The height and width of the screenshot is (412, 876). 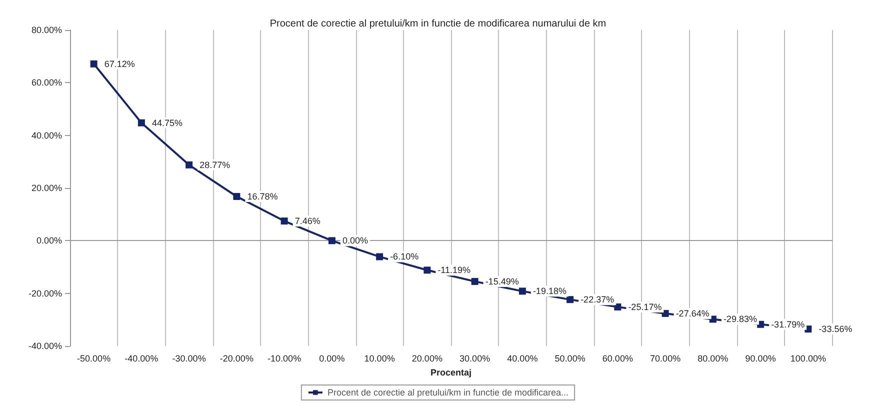 I want to click on y-tick-label: 20.00%, so click(x=46, y=188).